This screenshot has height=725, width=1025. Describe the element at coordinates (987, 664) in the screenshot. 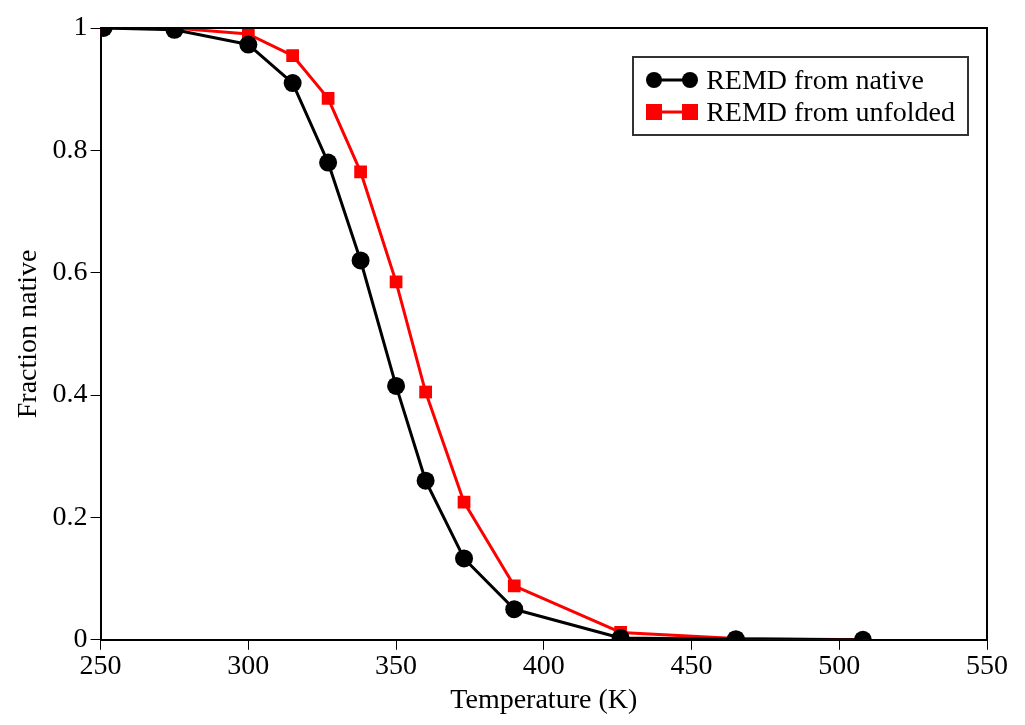

I see `x-tick-label: 550` at that location.